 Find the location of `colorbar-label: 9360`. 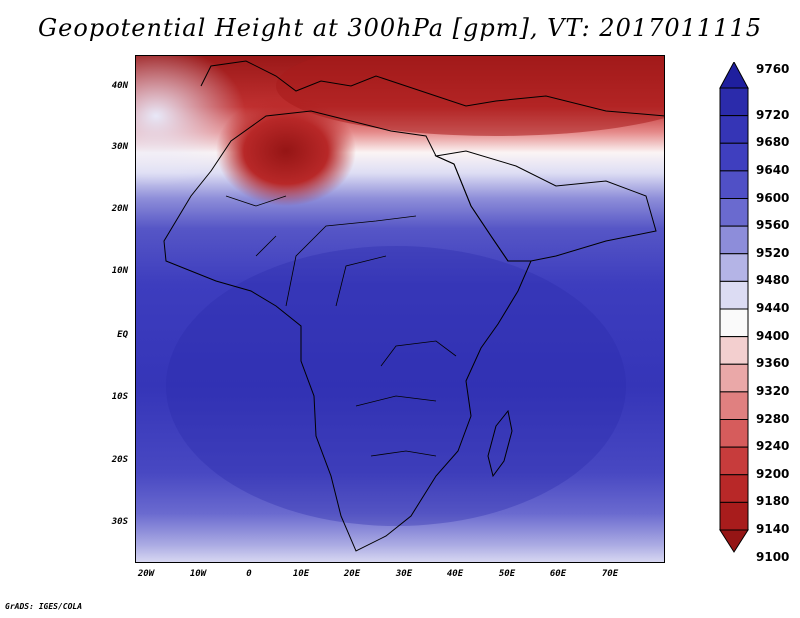

colorbar-label: 9360 is located at coordinates (773, 363).